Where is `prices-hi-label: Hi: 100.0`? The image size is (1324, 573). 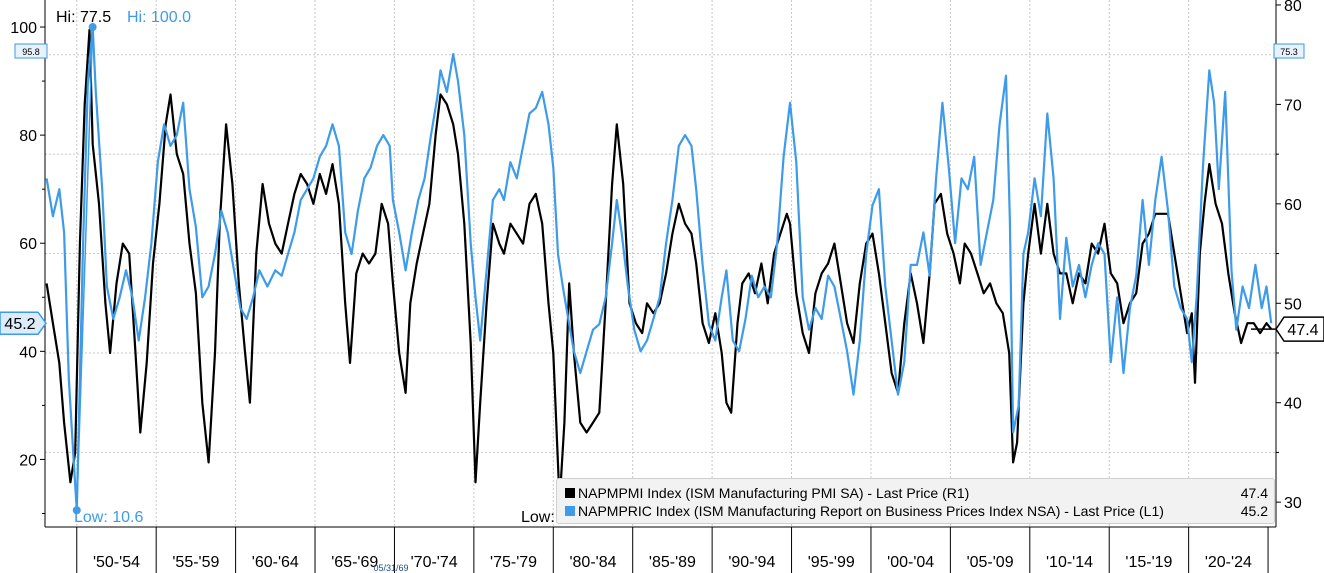
prices-hi-label: Hi: 100.0 is located at coordinates (159, 17).